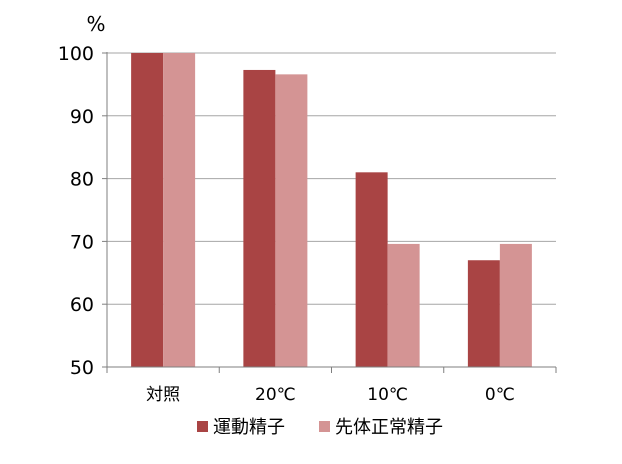 The image size is (622, 464). I want to click on y-tick-label-50: 50, so click(82, 368).